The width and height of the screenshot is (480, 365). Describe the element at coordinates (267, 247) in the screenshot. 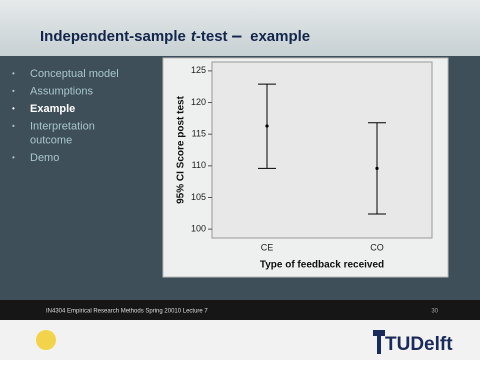

I see `x-tick-label: CE` at that location.